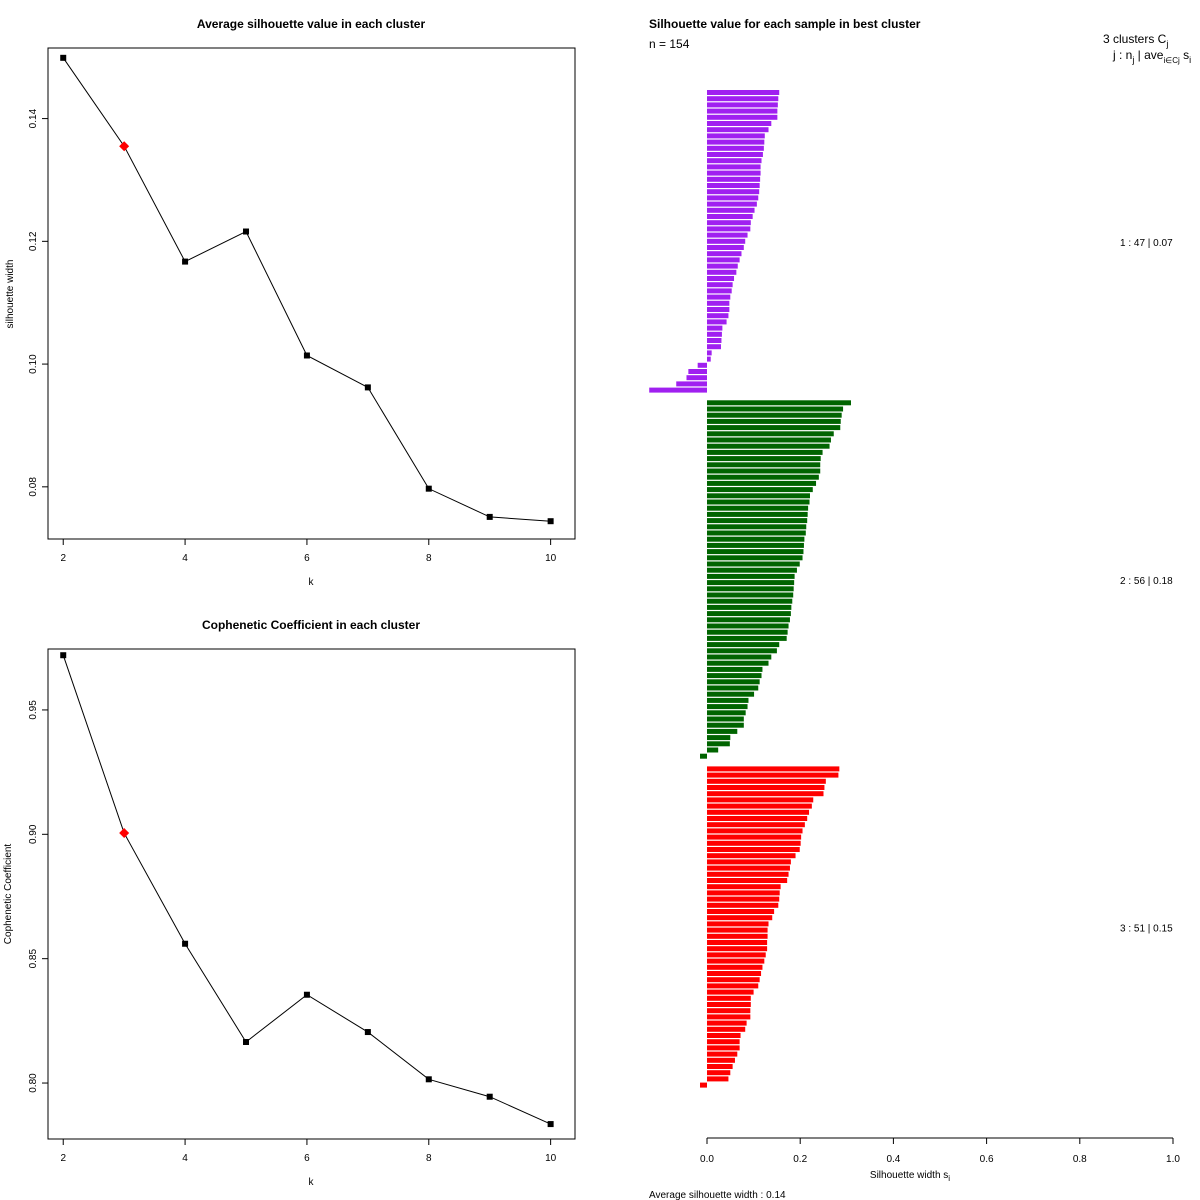 The width and height of the screenshot is (1200, 1200). I want to click on cophenetic-xtick-label: 8, so click(429, 1158).